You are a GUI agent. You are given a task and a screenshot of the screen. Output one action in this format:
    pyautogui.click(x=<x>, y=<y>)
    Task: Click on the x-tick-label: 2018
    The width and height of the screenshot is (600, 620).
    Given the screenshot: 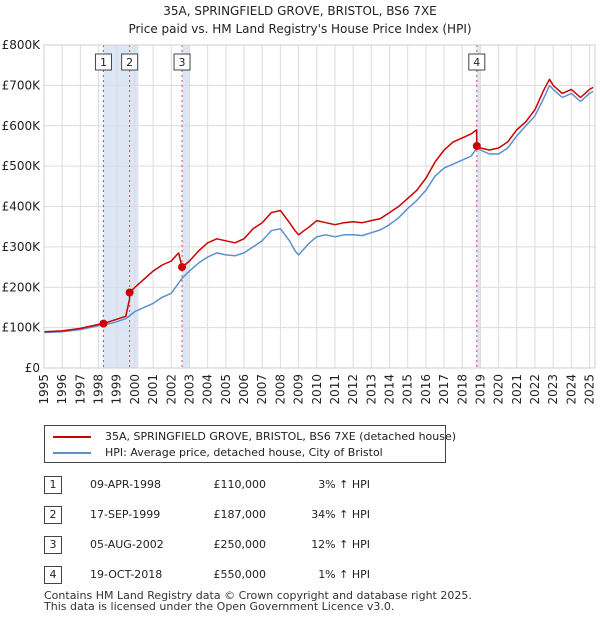 What is the action you would take?
    pyautogui.click(x=462, y=389)
    